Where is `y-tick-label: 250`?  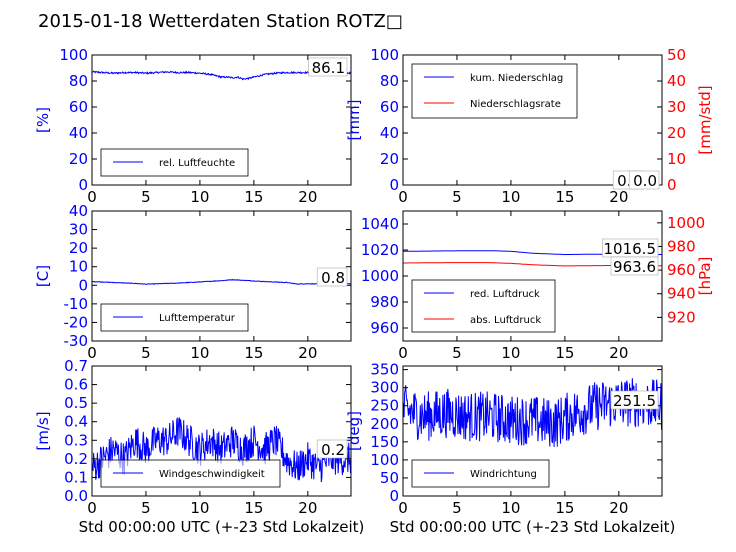
y-tick-label: 250 is located at coordinates (384, 406).